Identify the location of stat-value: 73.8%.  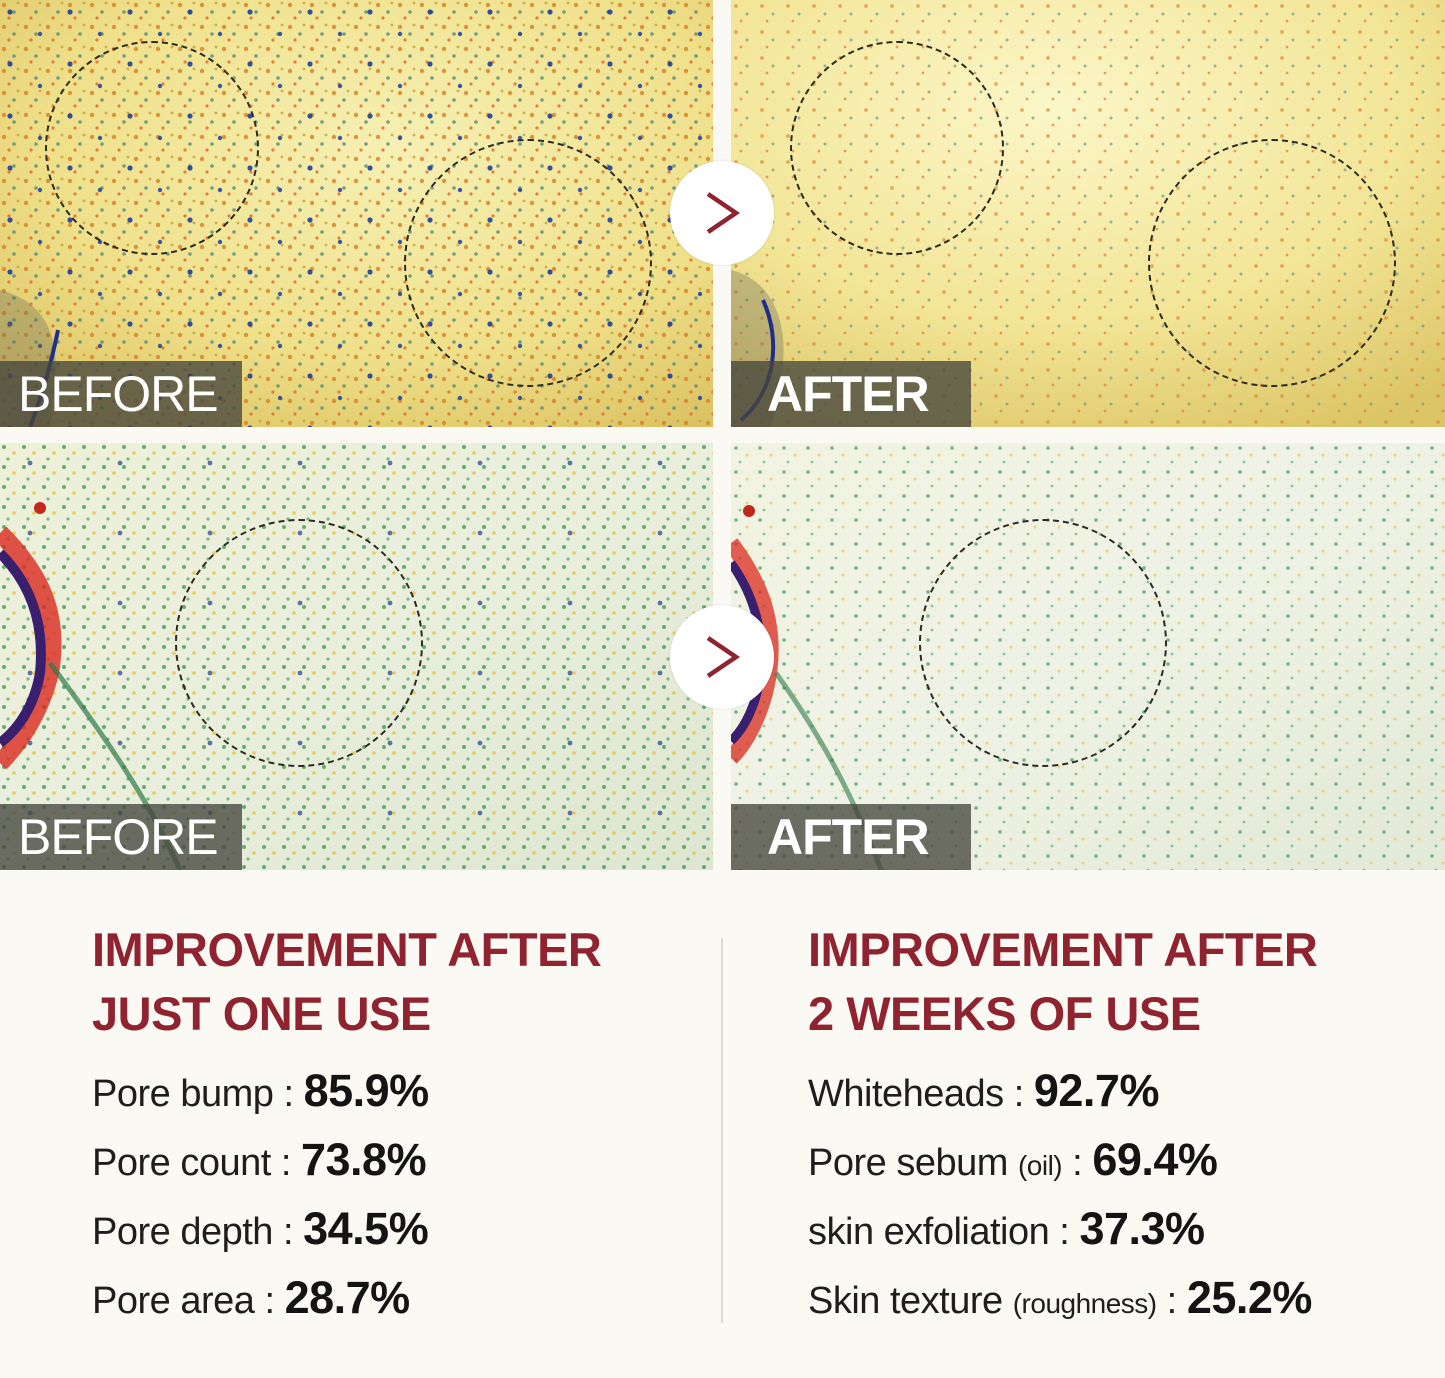
(363, 1159).